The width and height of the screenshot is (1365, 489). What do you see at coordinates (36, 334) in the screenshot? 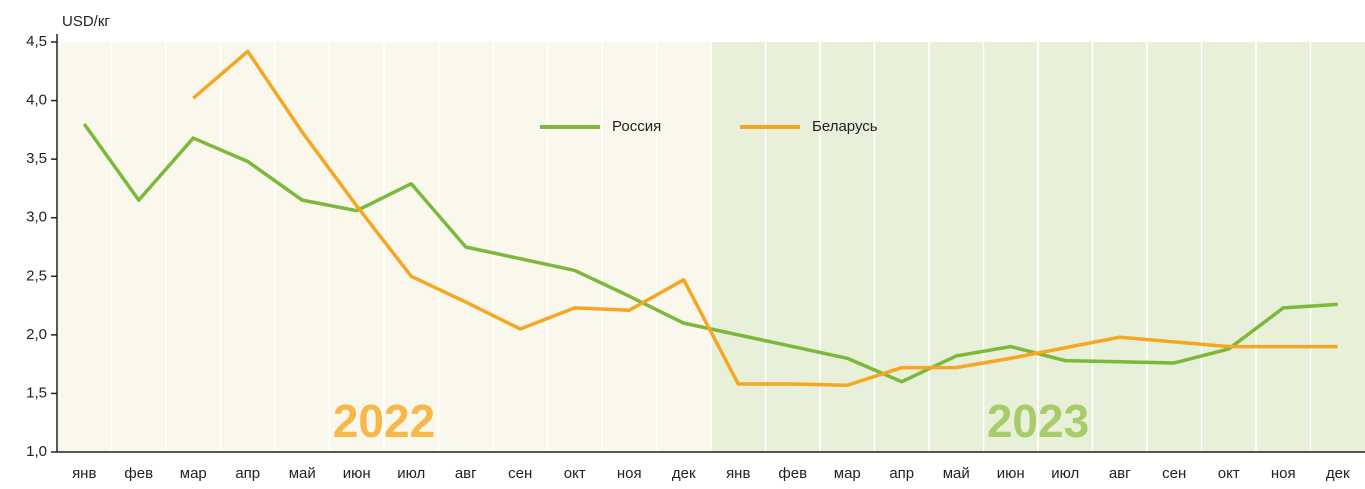
I see `y-tick-label: 2,0` at bounding box center [36, 334].